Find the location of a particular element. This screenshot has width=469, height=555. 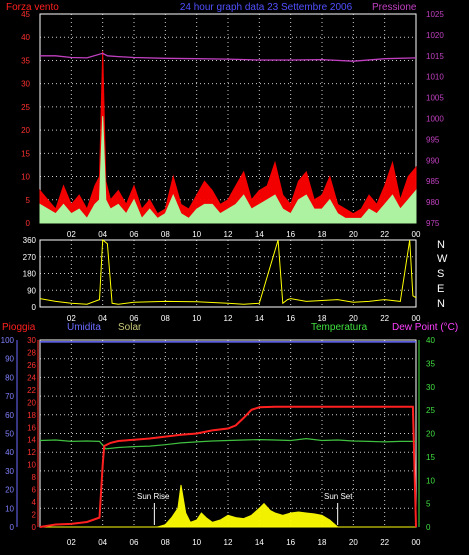

rain-y-tick: 26 is located at coordinates (31, 365).